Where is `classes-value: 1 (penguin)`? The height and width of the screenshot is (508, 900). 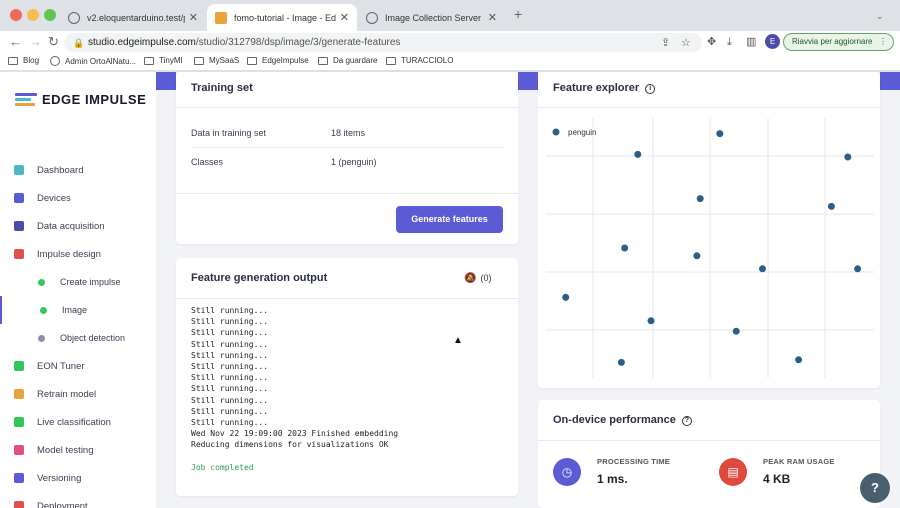
classes-value: 1 (penguin) is located at coordinates (354, 162).